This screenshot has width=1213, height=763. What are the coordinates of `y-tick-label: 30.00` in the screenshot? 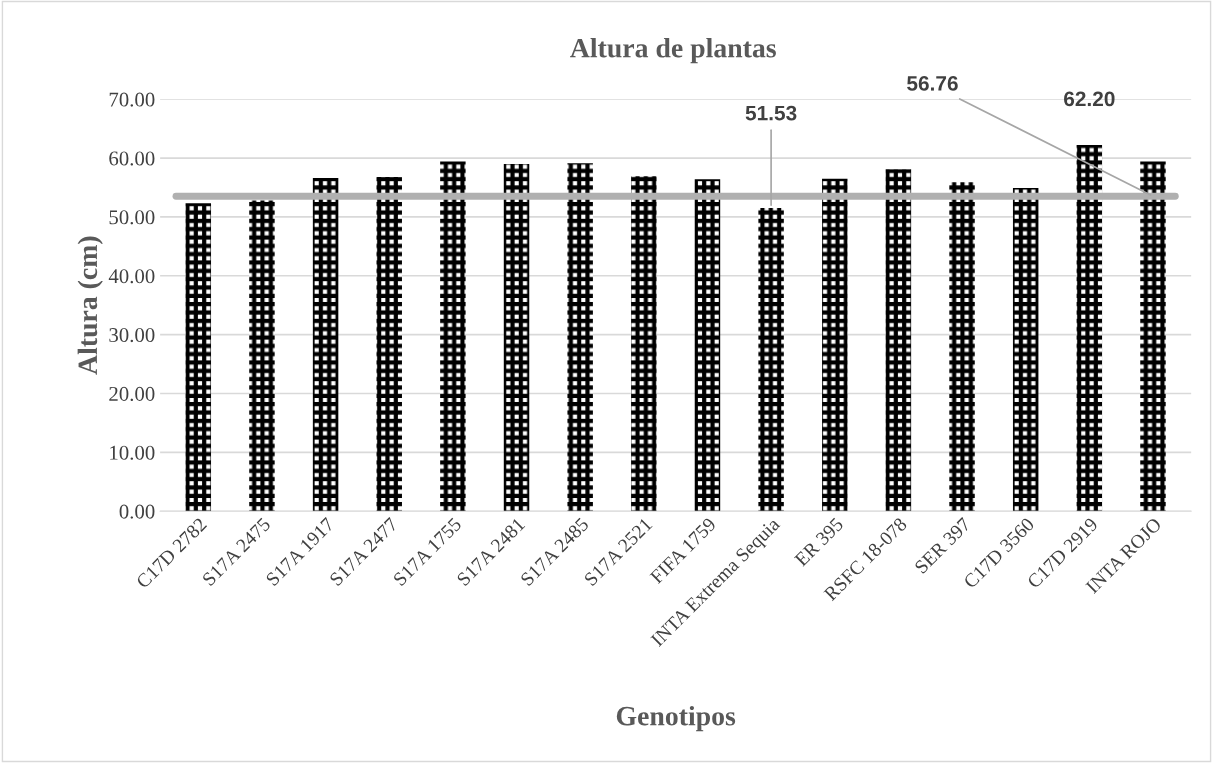 It's located at (132, 335).